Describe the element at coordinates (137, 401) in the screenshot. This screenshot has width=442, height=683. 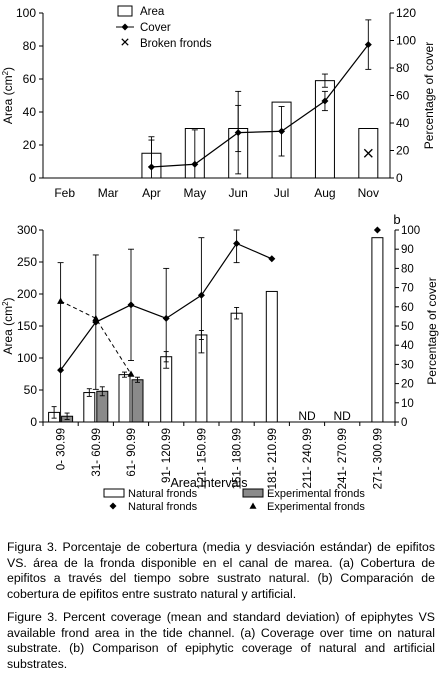
I see `experimental-area-bar` at that location.